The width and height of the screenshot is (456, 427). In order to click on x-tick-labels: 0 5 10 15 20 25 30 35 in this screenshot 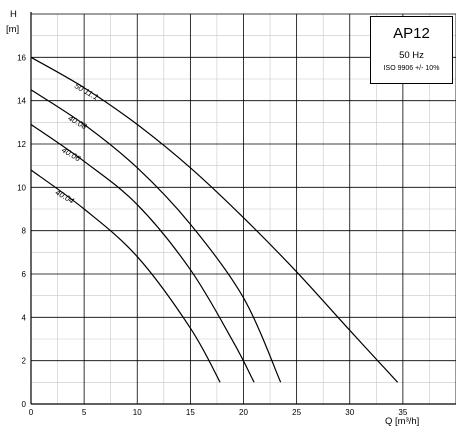, I will do `click(218, 412)`.